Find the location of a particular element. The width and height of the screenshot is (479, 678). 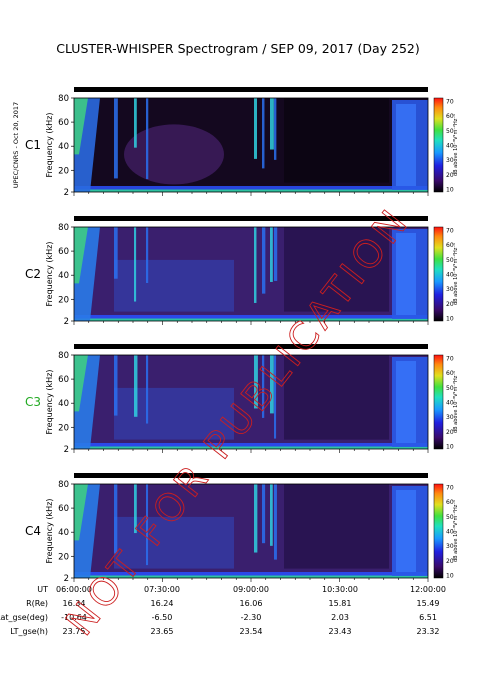

ephemeris-value: 16.06 is located at coordinates (251, 603).